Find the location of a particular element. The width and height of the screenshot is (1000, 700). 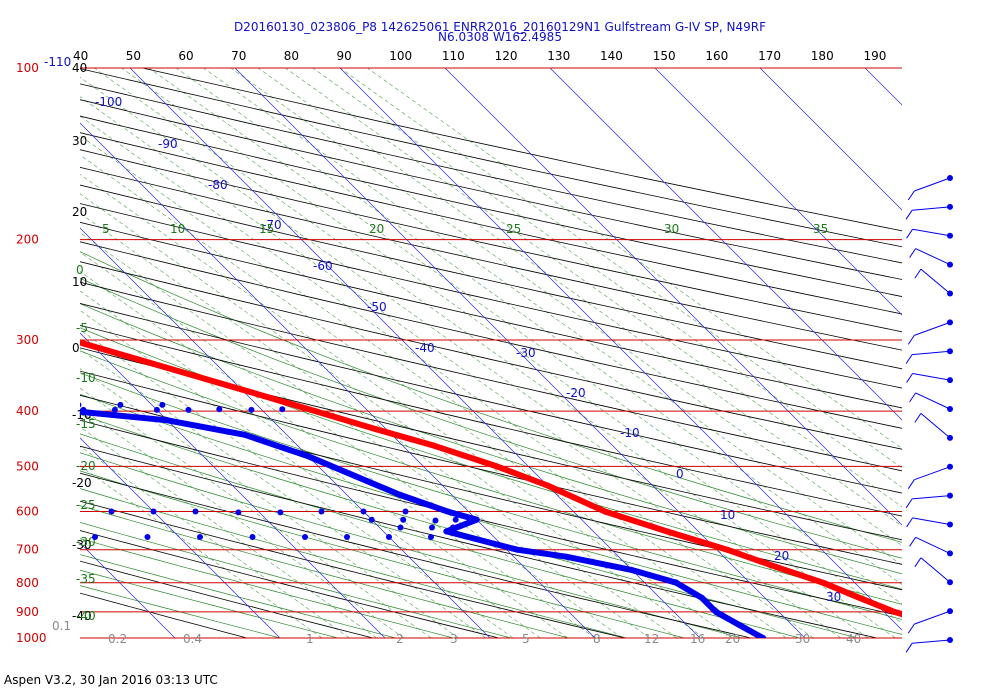

left-green-label: -10 is located at coordinates (86, 378).